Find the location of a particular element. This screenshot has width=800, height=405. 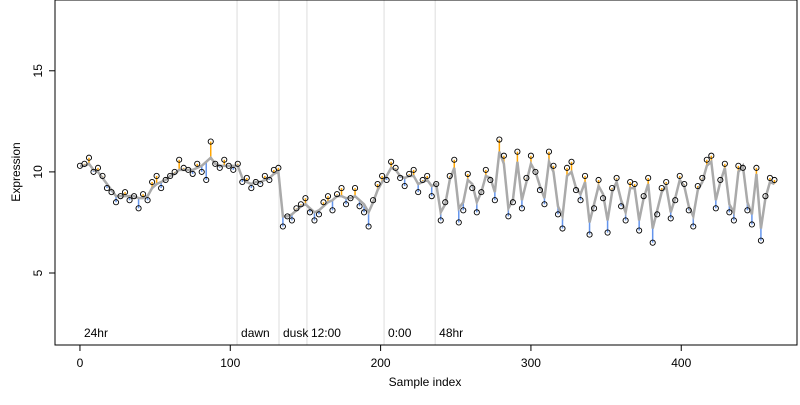

y-tick-label: 5 is located at coordinates (38, 272).